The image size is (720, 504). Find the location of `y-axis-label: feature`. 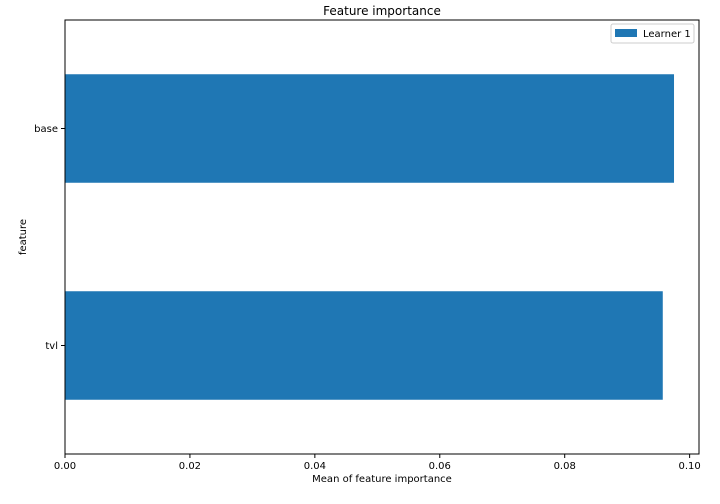

y-axis-label: feature is located at coordinates (23, 237).